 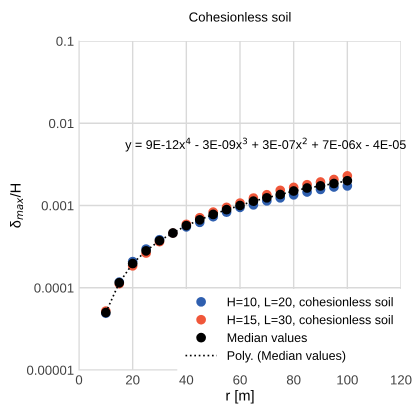 I want to click on x-tick-label: 60, so click(x=240, y=380).